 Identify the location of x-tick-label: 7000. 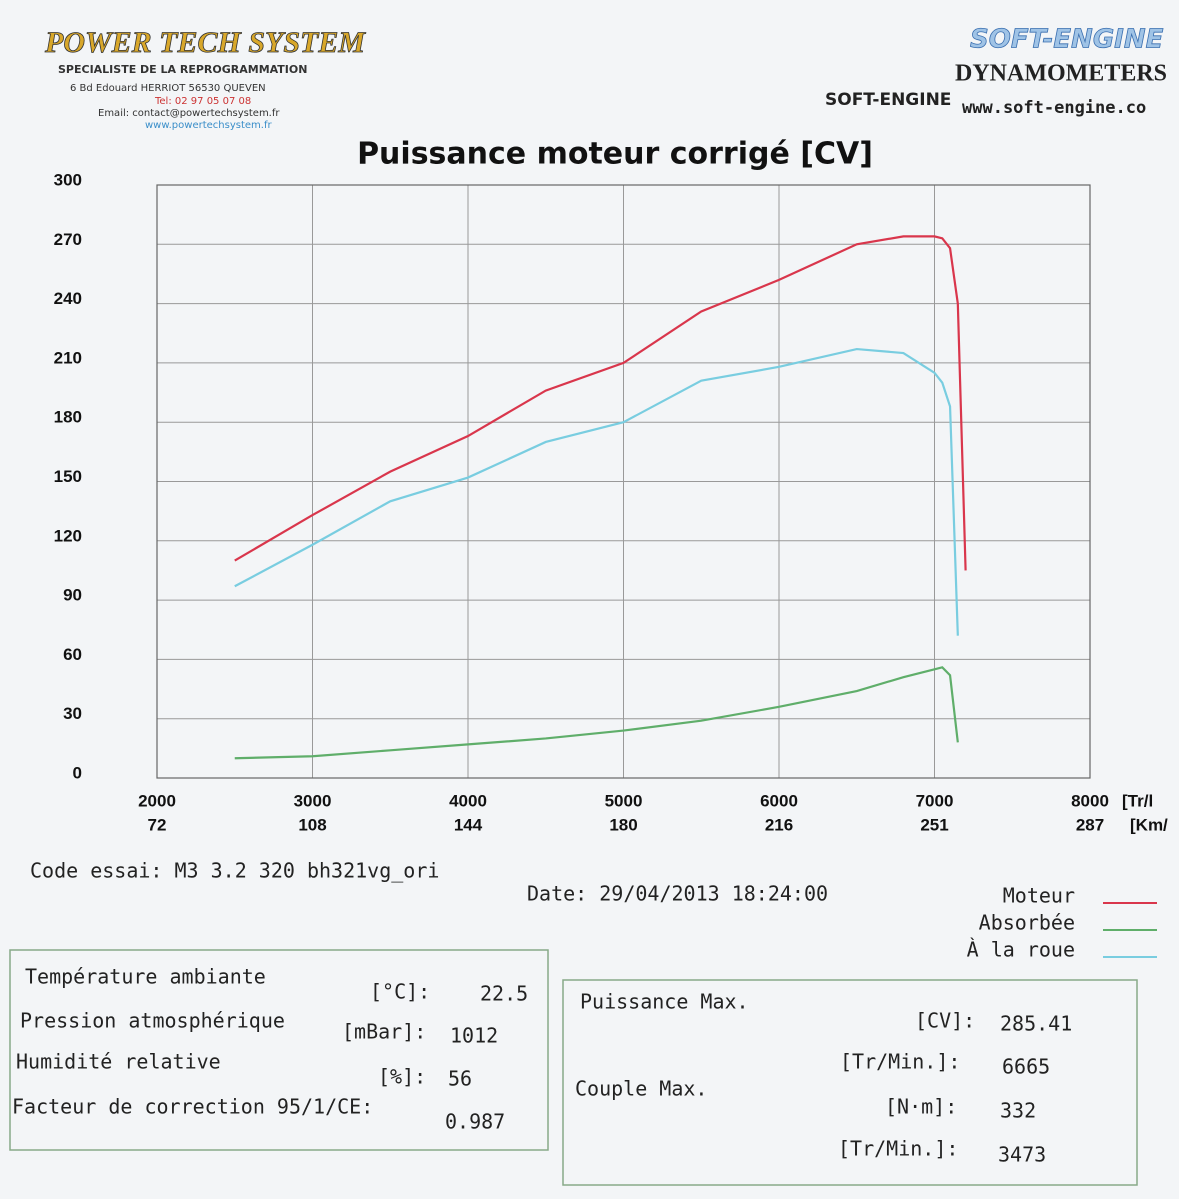
(935, 800).